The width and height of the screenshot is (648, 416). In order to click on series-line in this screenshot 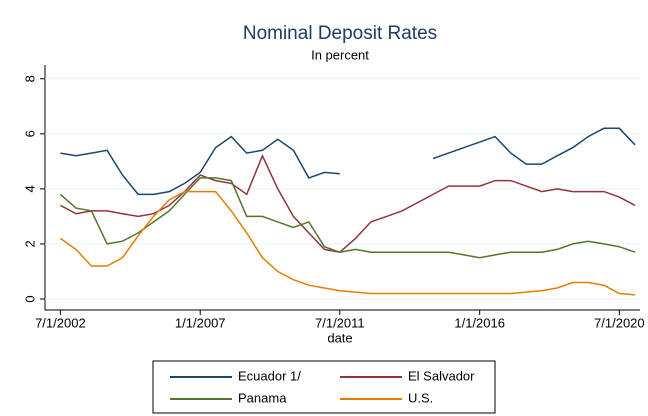, I will do `click(348, 161)`.